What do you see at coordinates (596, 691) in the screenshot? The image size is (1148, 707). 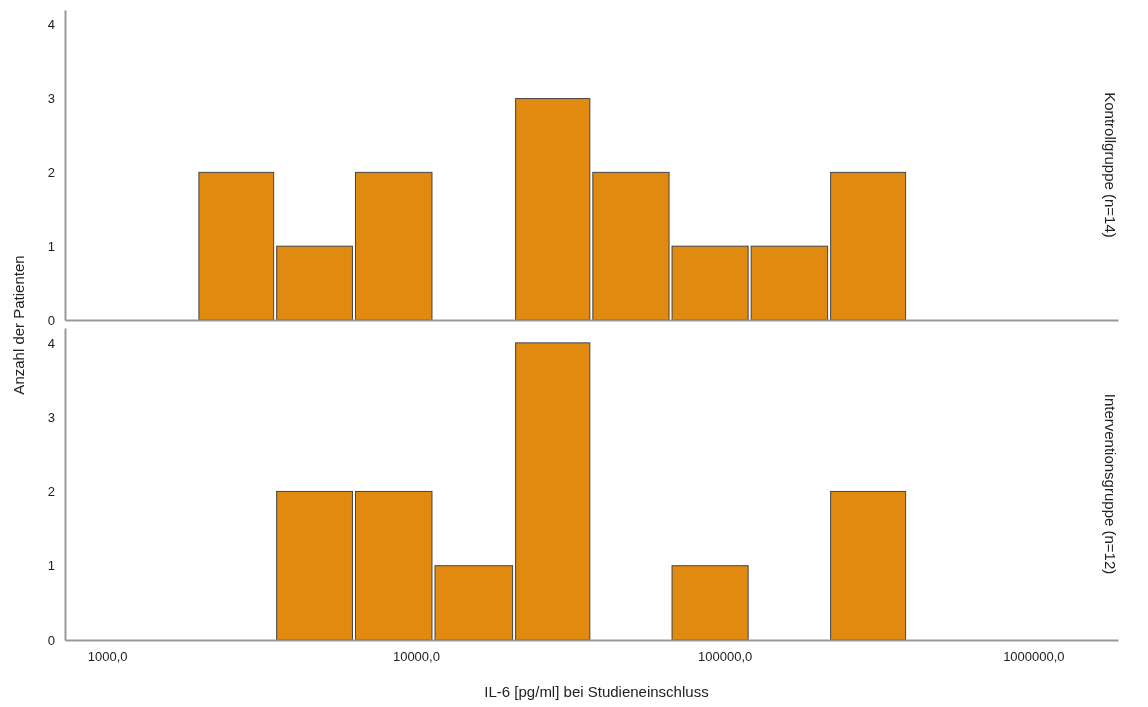 I see `x-axis-title: IL-6 [pg/ml] bei Studieneinschluss` at bounding box center [596, 691].